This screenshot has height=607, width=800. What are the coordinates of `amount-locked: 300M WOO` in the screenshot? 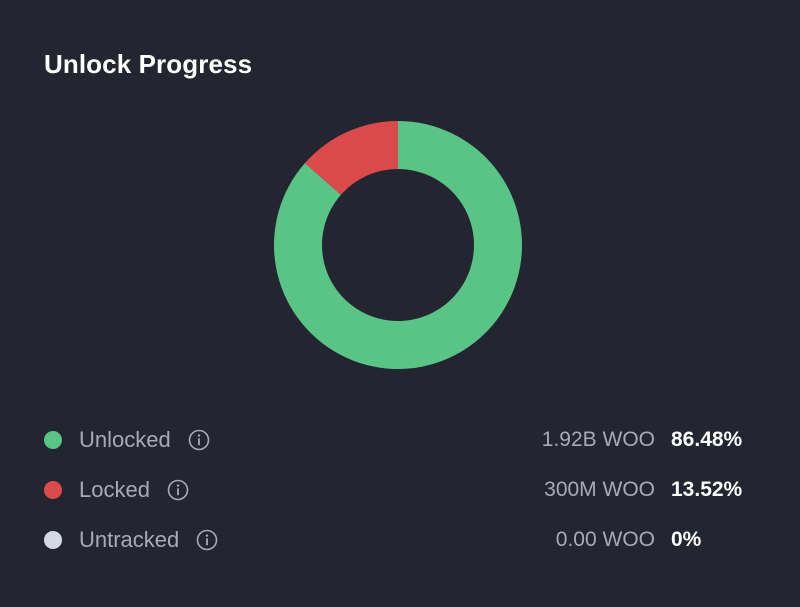 It's located at (599, 489).